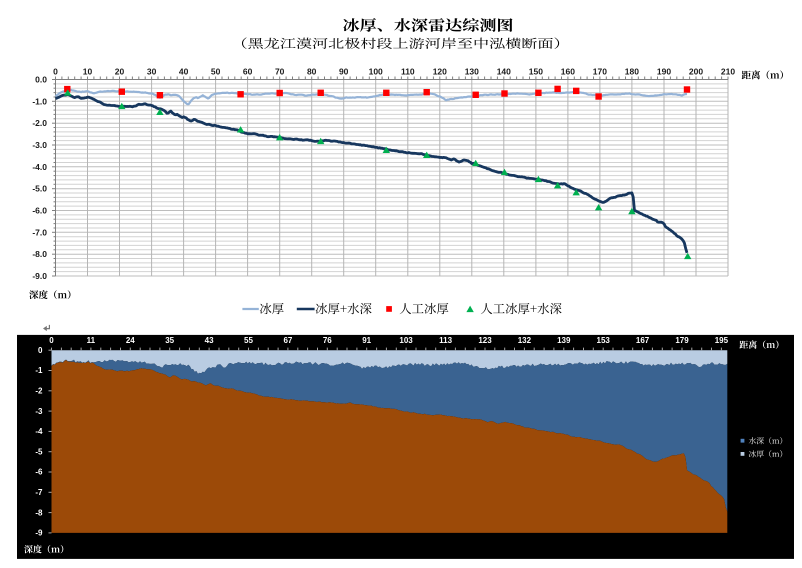 This screenshot has height=568, width=802. Describe the element at coordinates (39, 533) in the screenshot. I see `svg-text: -9` at that location.